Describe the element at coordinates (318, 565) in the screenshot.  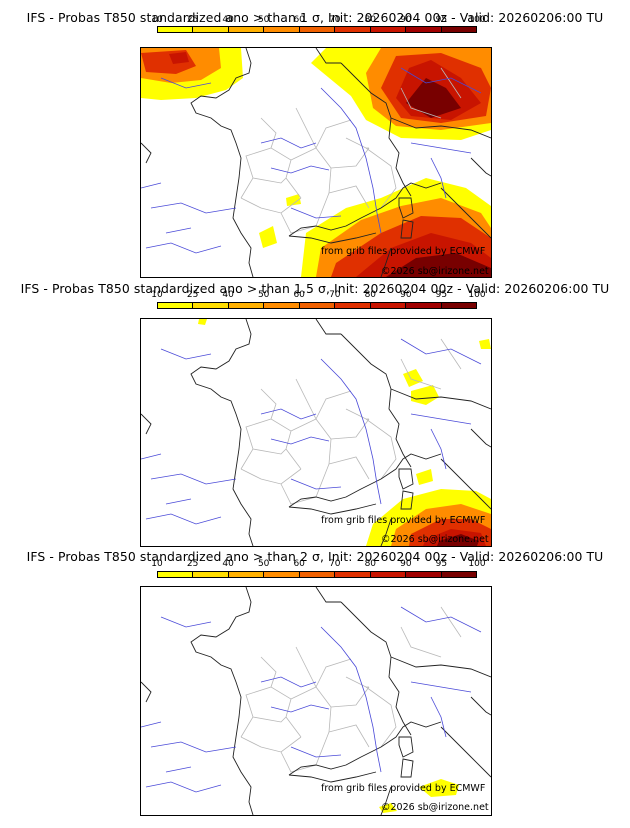
I see `colorbar-ticks: 10 25 40 50 60 70 80 90 95 100` at that location.